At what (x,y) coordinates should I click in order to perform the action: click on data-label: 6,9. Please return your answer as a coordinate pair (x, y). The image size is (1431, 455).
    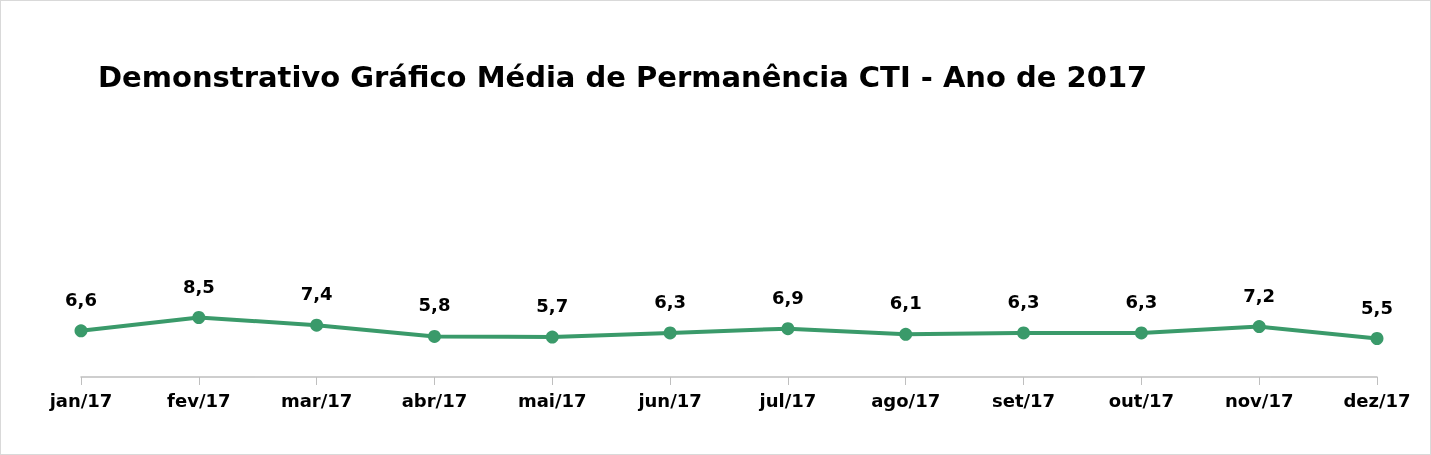
    Looking at the image, I should click on (787, 297).